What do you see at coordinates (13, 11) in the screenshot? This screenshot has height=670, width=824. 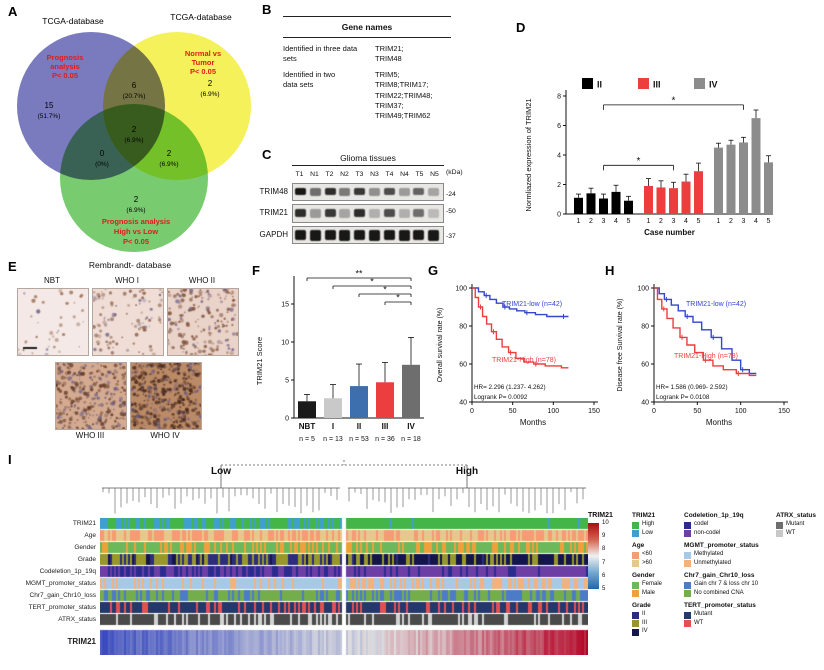 I see `panel-a-label: A` at bounding box center [13, 11].